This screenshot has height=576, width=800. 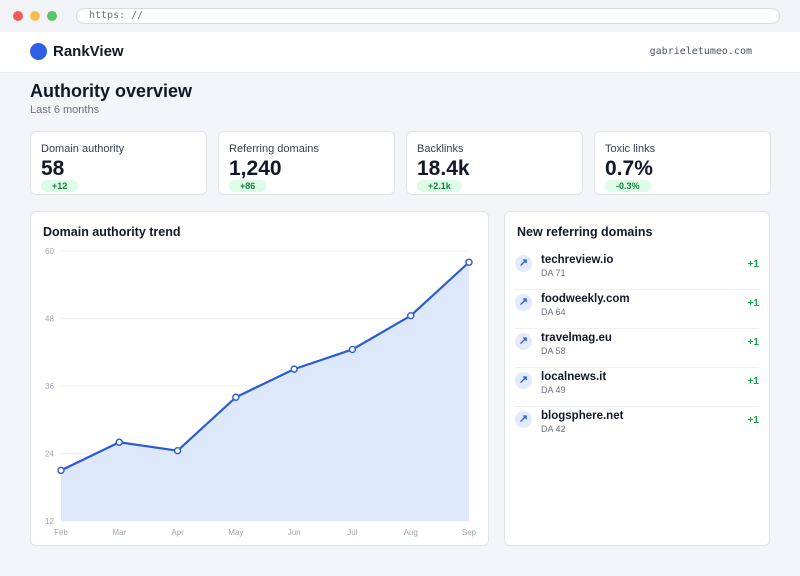 I want to click on x-tick-label: Apr, so click(x=177, y=532).